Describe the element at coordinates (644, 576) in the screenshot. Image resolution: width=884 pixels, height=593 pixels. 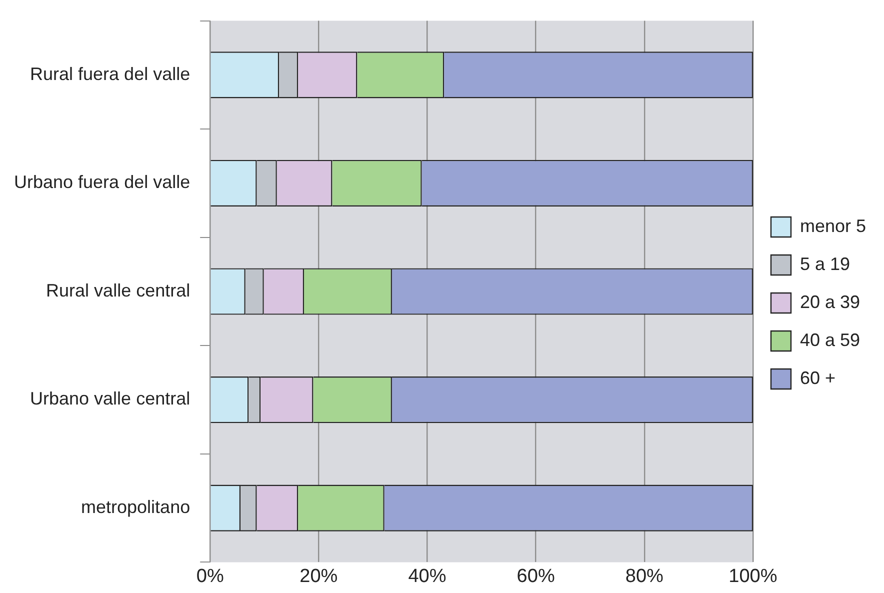
I see `x-tick-label: 80%` at that location.